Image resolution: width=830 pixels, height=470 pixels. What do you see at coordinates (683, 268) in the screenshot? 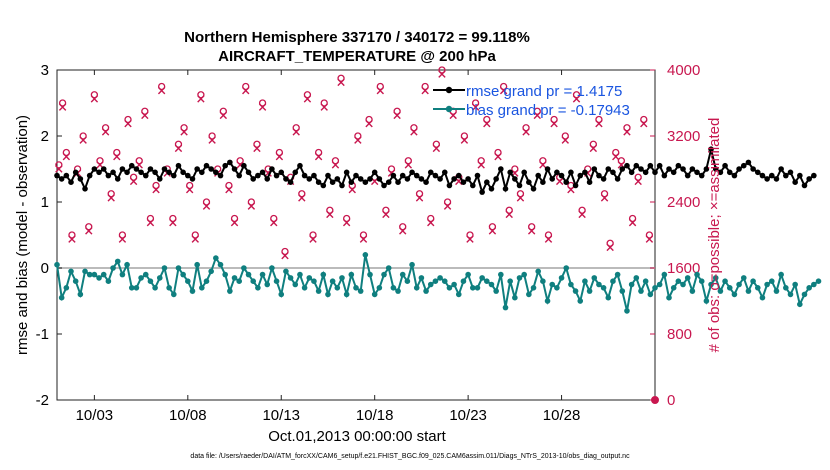
I see `right-tick-label: 1600` at bounding box center [683, 268].